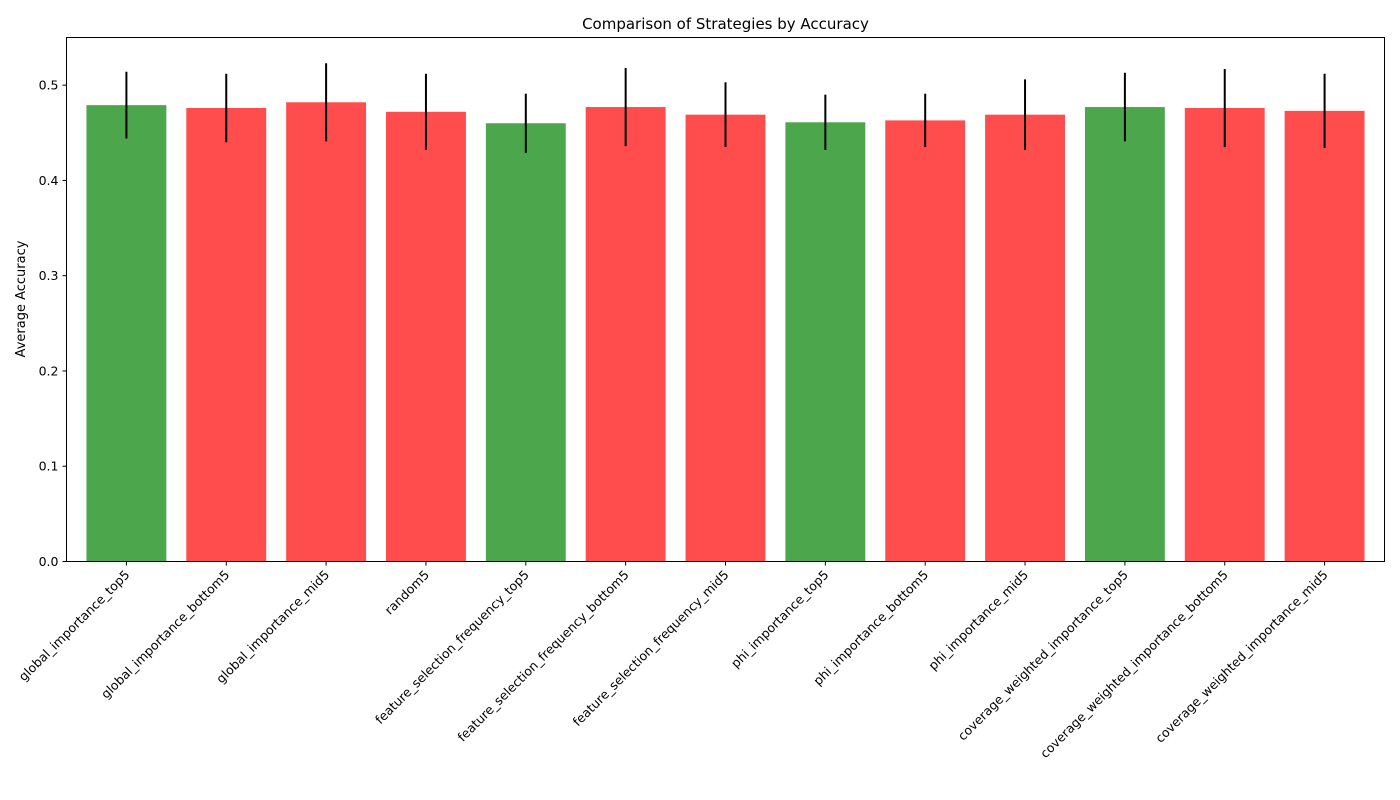 This screenshot has width=1400, height=800. I want to click on y-axis: 0.0 0.1 0.2 0.3 0.4 0.5, so click(53, 323).